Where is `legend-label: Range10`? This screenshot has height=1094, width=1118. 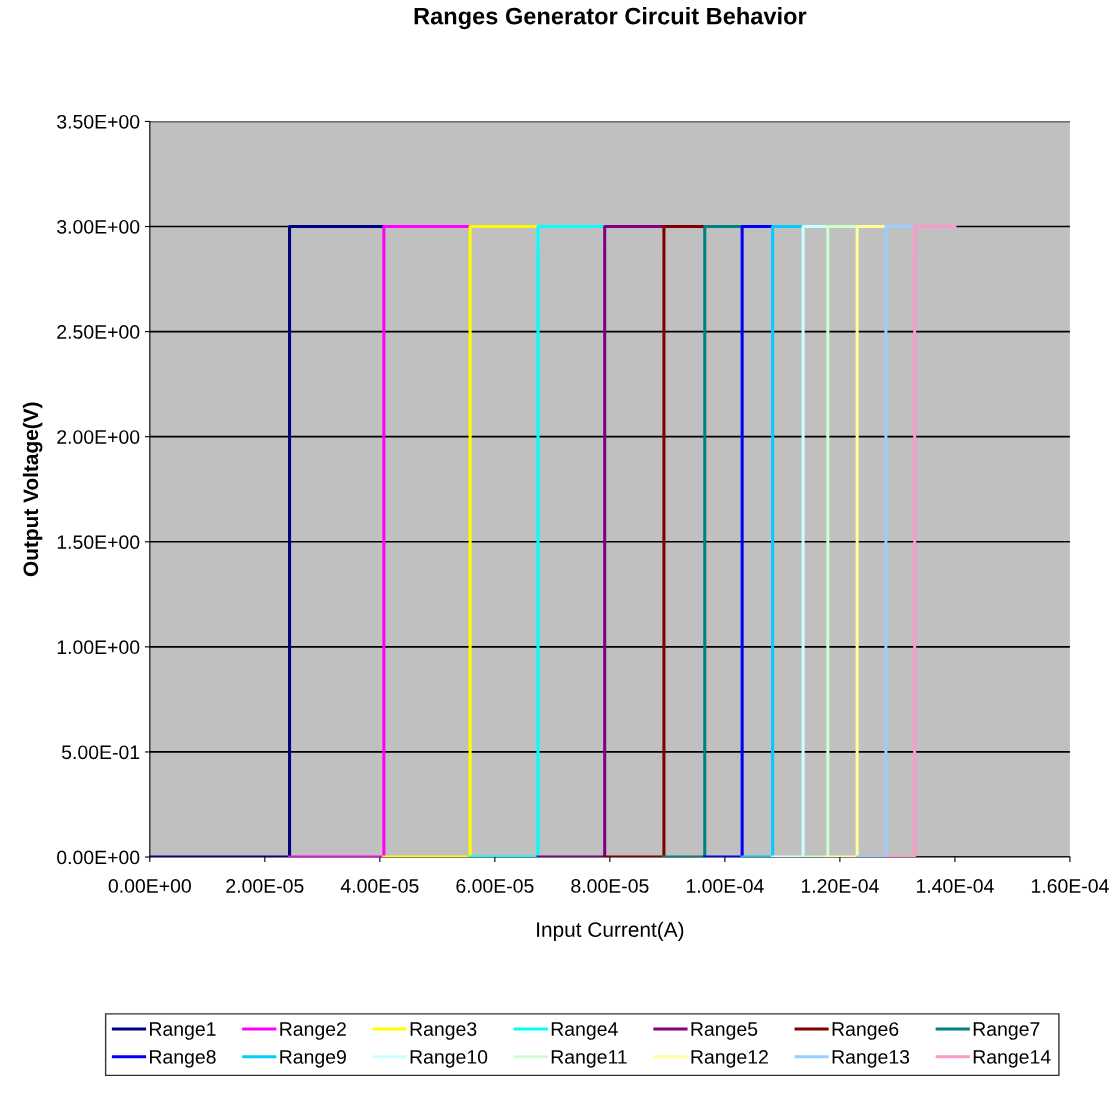
legend-label: Range10 is located at coordinates (449, 1059).